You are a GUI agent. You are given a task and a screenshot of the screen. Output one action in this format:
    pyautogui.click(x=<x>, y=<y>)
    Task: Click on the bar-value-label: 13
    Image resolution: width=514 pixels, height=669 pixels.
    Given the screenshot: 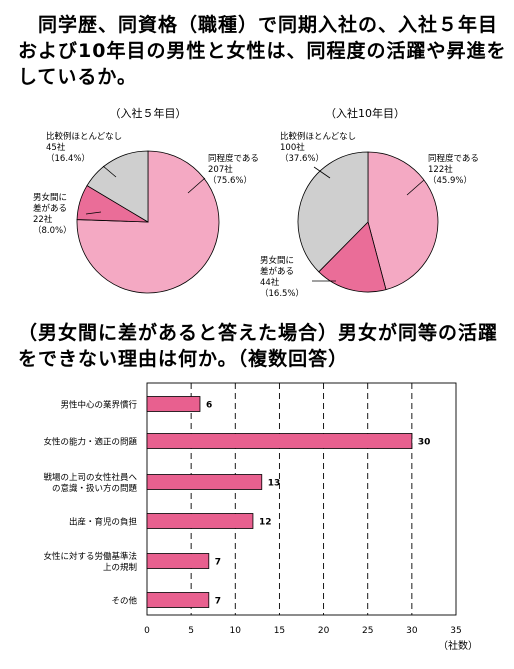 What is the action you would take?
    pyautogui.click(x=274, y=484)
    